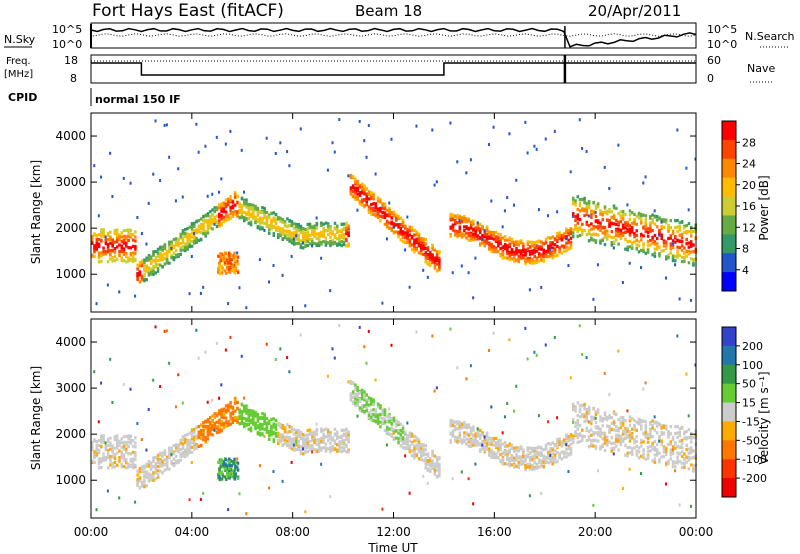 Image resolution: width=800 pixels, height=554 pixels. Describe the element at coordinates (749, 164) in the screenshot. I see `colorbar-tick-label: 24` at that location.